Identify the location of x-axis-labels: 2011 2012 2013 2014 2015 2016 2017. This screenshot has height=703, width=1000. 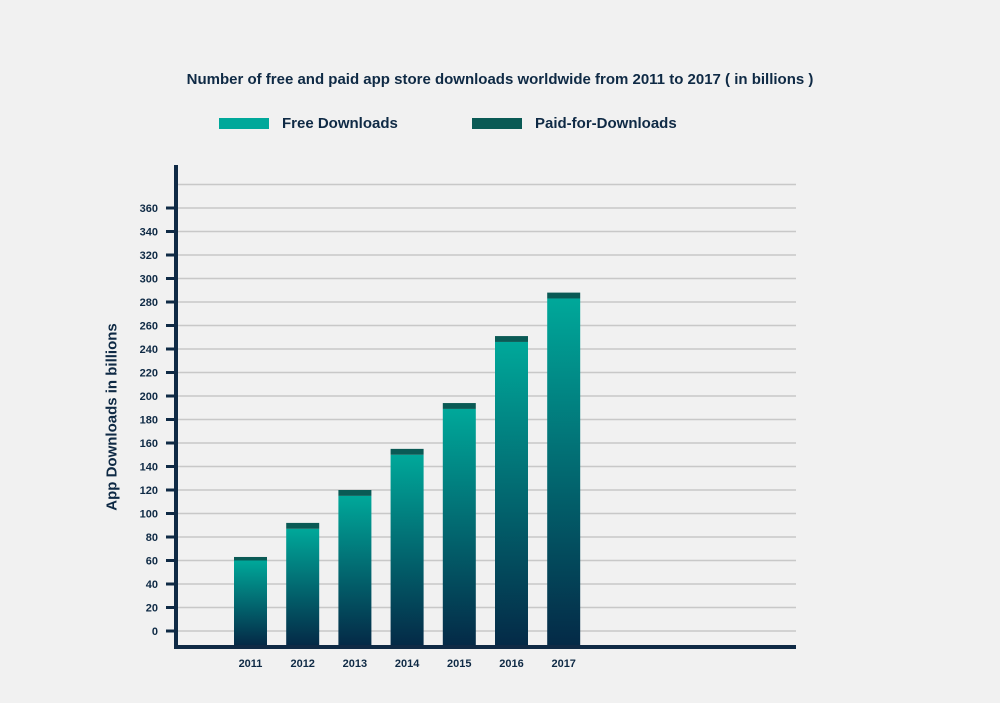
(407, 664).